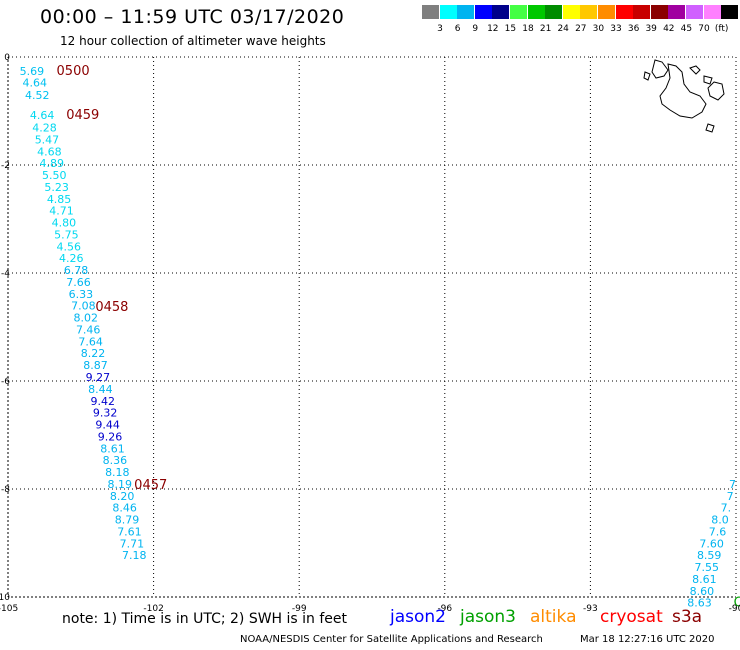 The image size is (740, 650). I want to click on pass-time-label: 0457, so click(150, 485).